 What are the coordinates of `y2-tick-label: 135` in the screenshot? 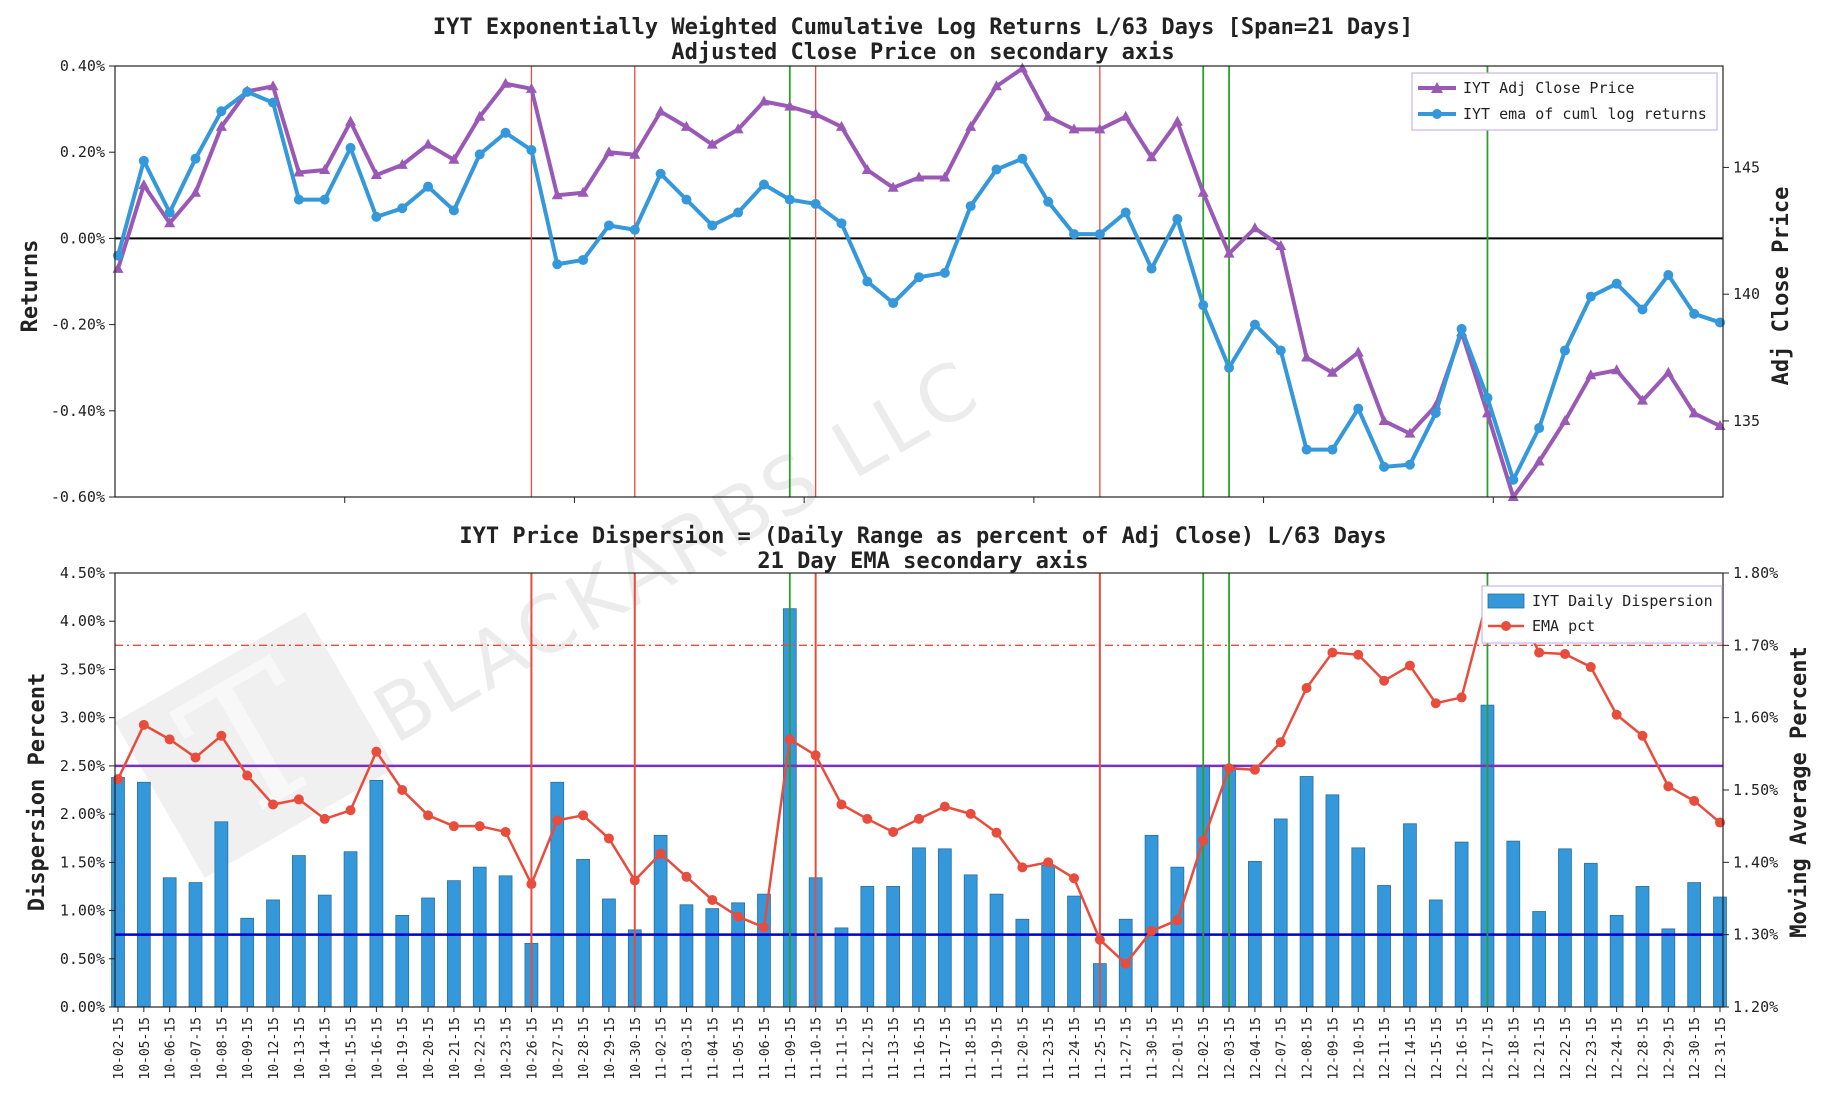 It's located at (1746, 421).